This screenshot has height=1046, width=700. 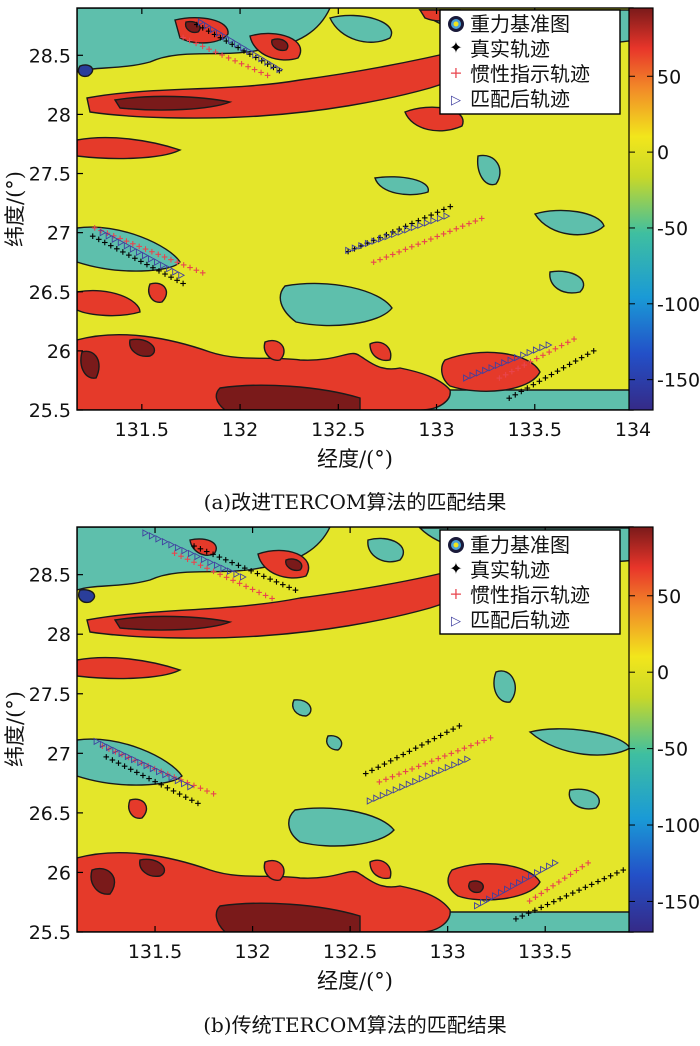 I want to click on y-axis-label-b: 纬度/(°), so click(x=15, y=729).